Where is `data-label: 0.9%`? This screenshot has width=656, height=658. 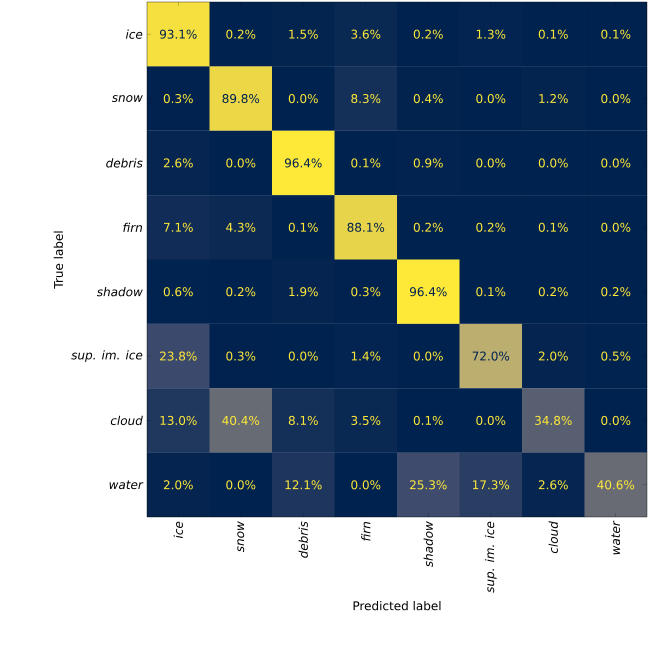 data-label: 0.9% is located at coordinates (428, 163).